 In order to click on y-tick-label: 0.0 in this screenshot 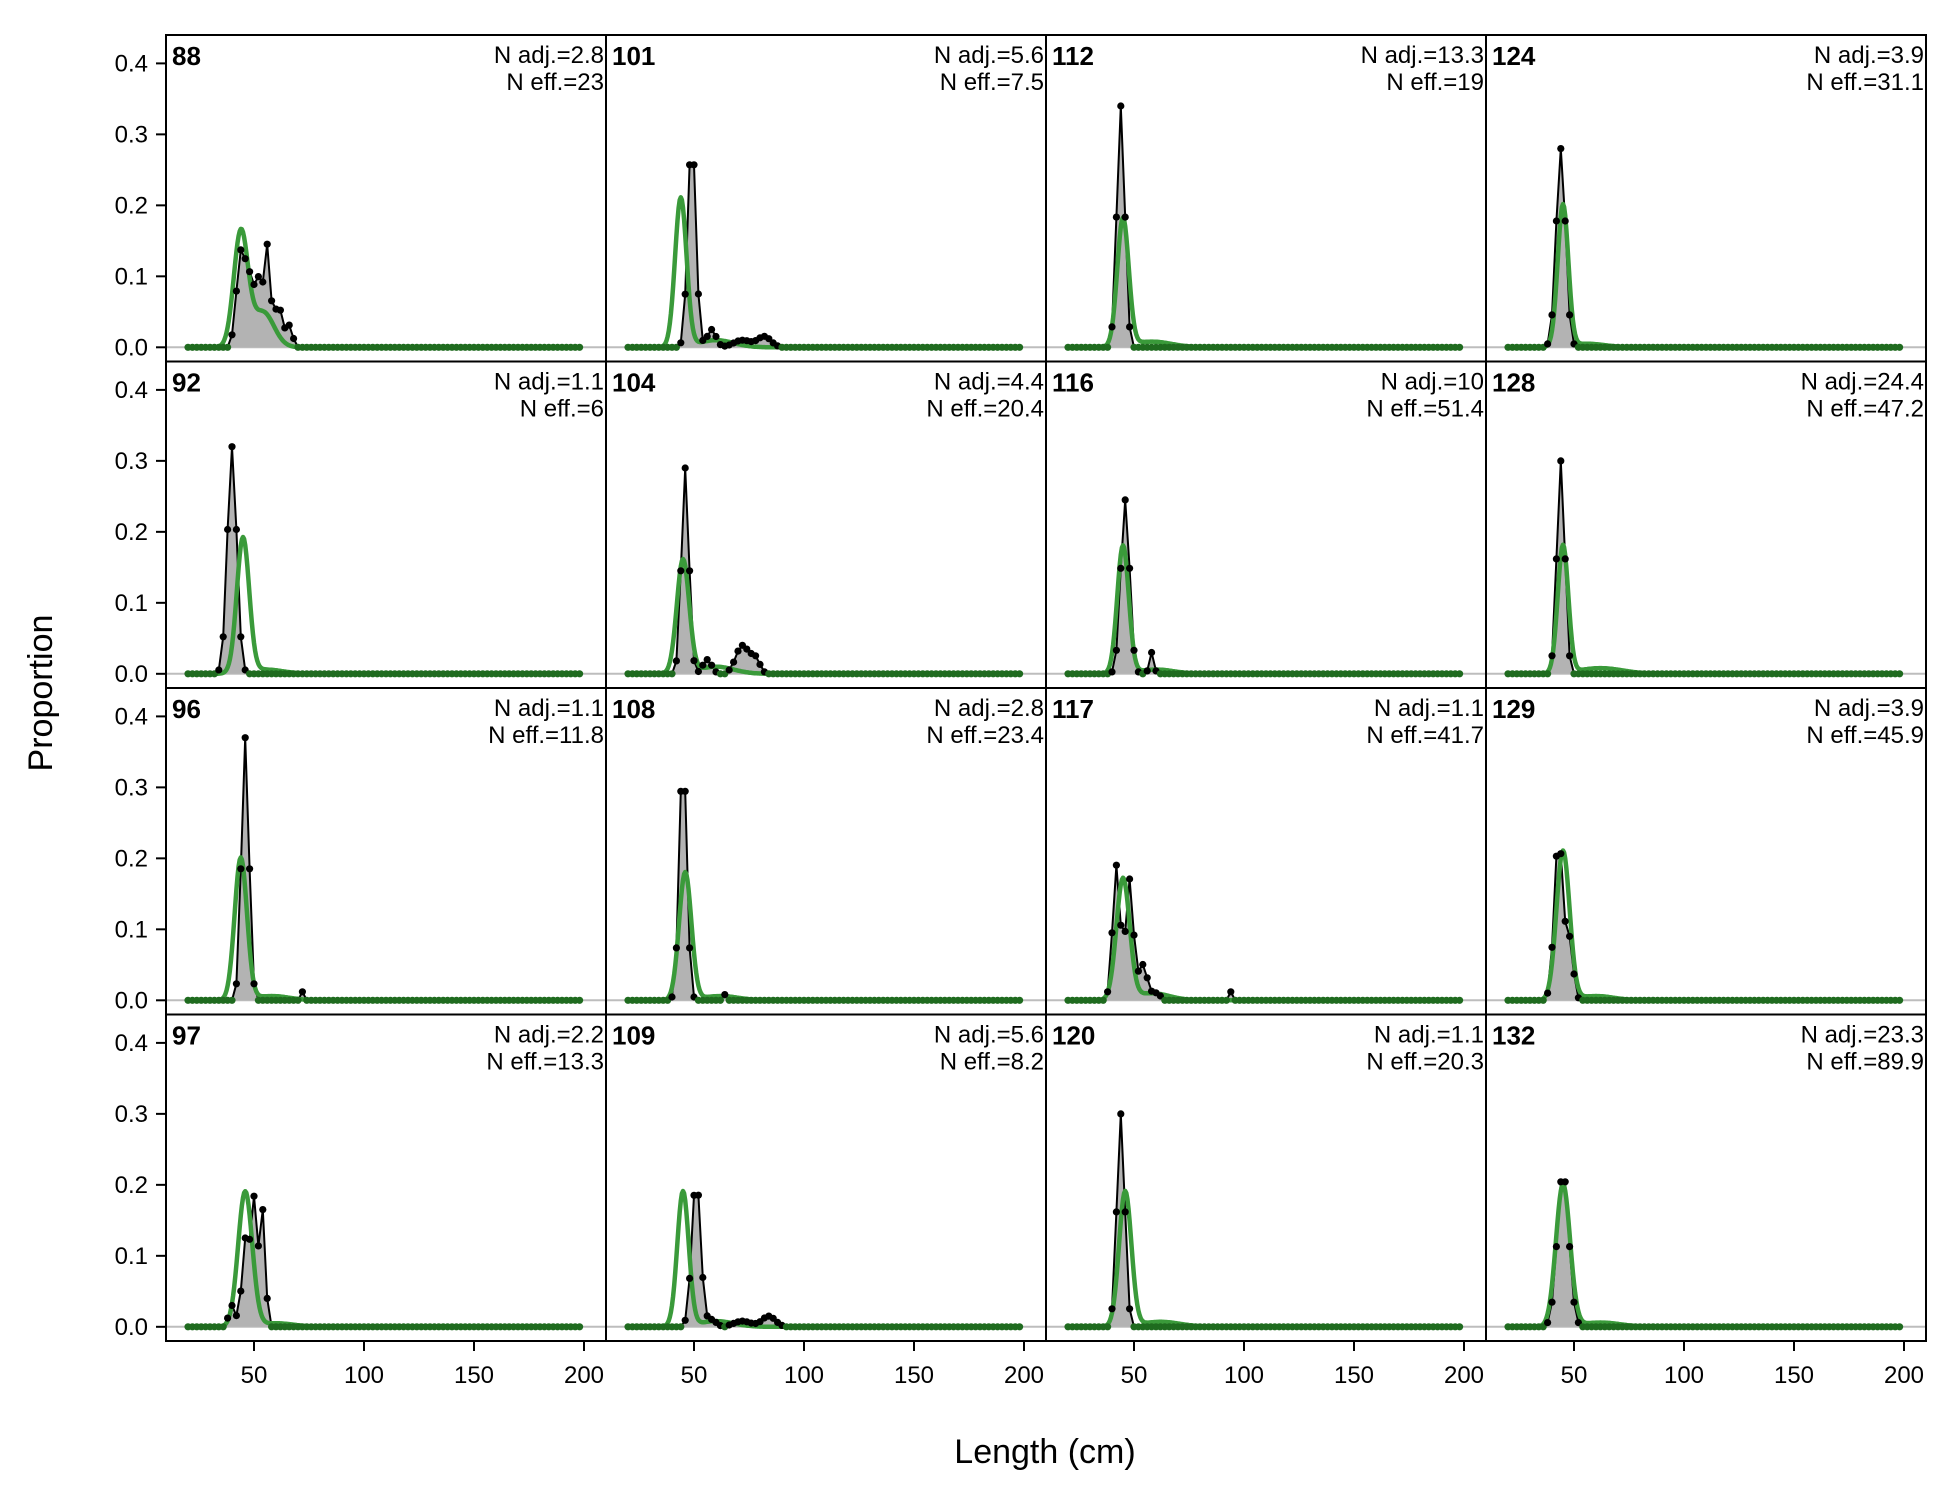, I will do `click(131, 674)`.